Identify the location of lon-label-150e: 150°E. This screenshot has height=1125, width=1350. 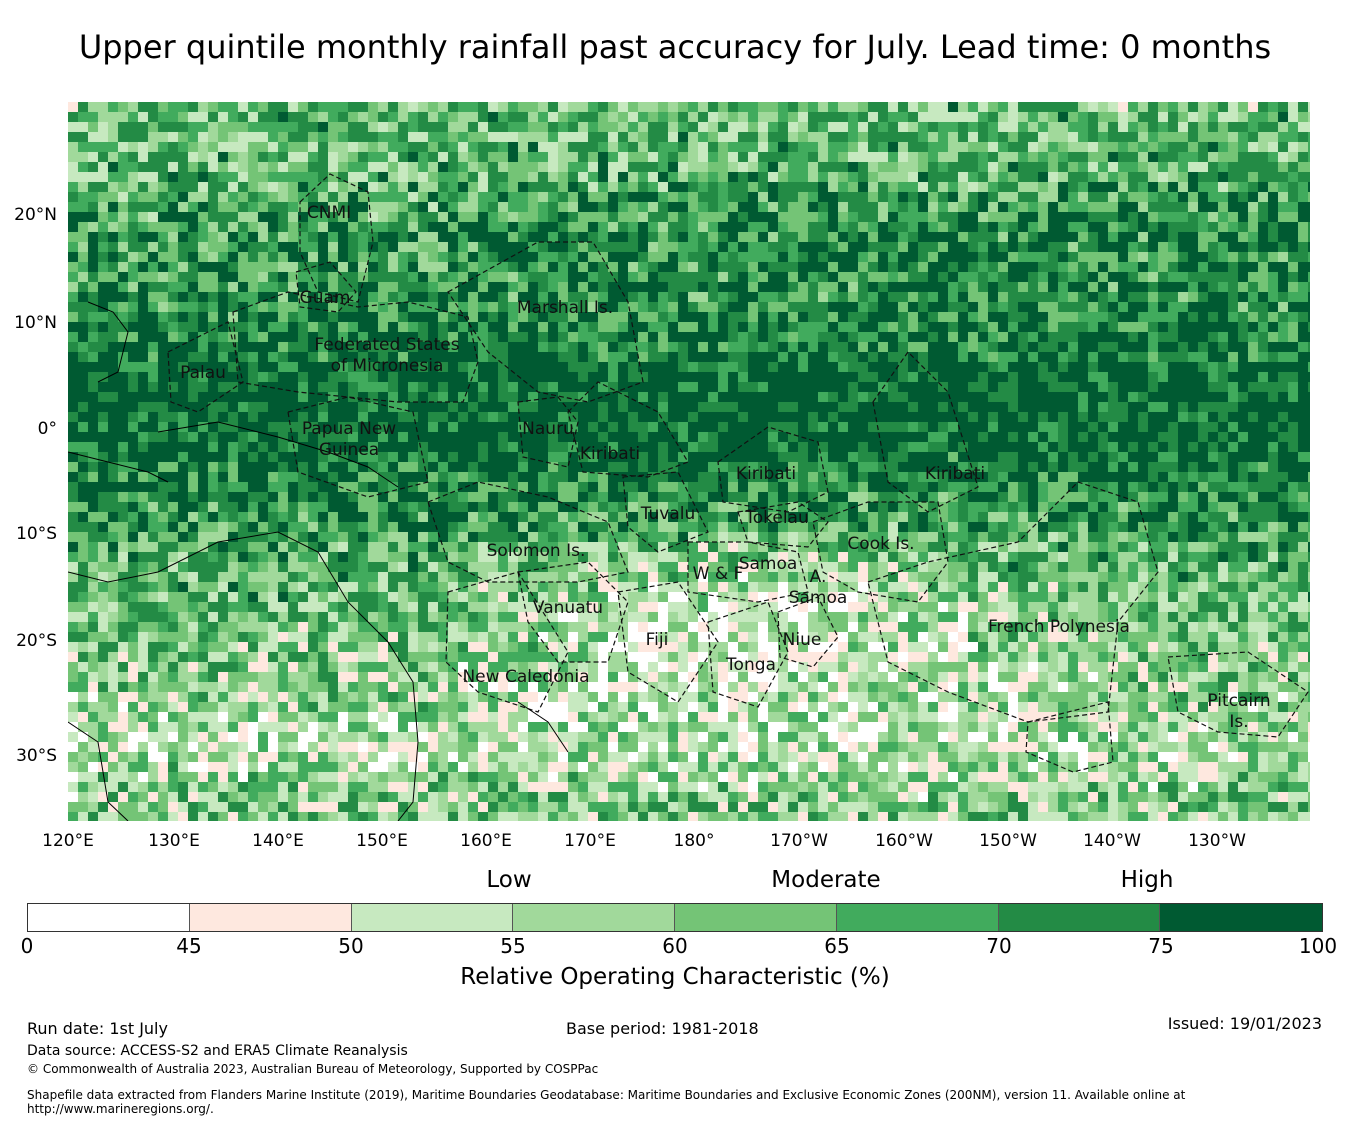
(382, 841).